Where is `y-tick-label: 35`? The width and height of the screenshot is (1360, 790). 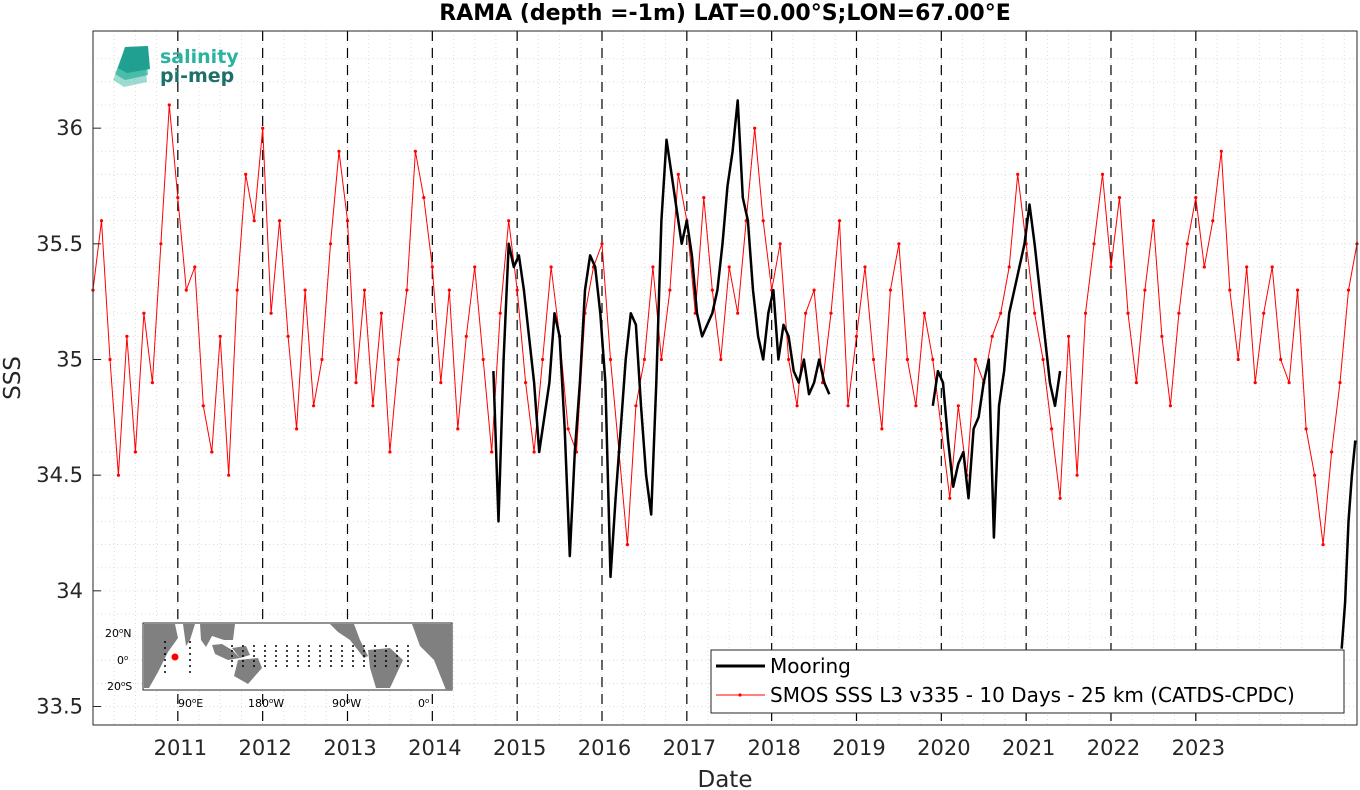
y-tick-label: 35 is located at coordinates (69, 359).